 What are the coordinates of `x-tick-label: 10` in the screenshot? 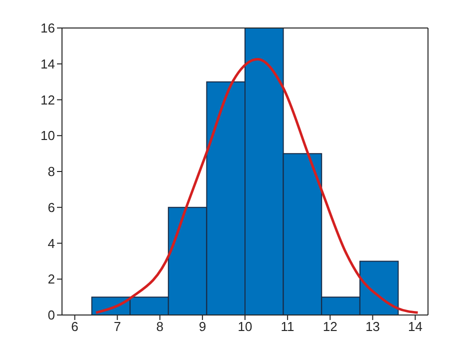 It's located at (245, 326).